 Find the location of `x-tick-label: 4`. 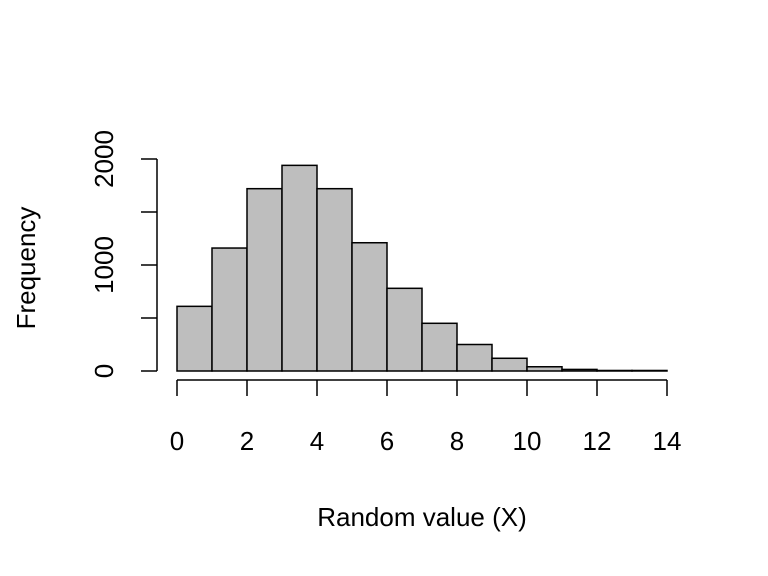

x-tick-label: 4 is located at coordinates (317, 441).